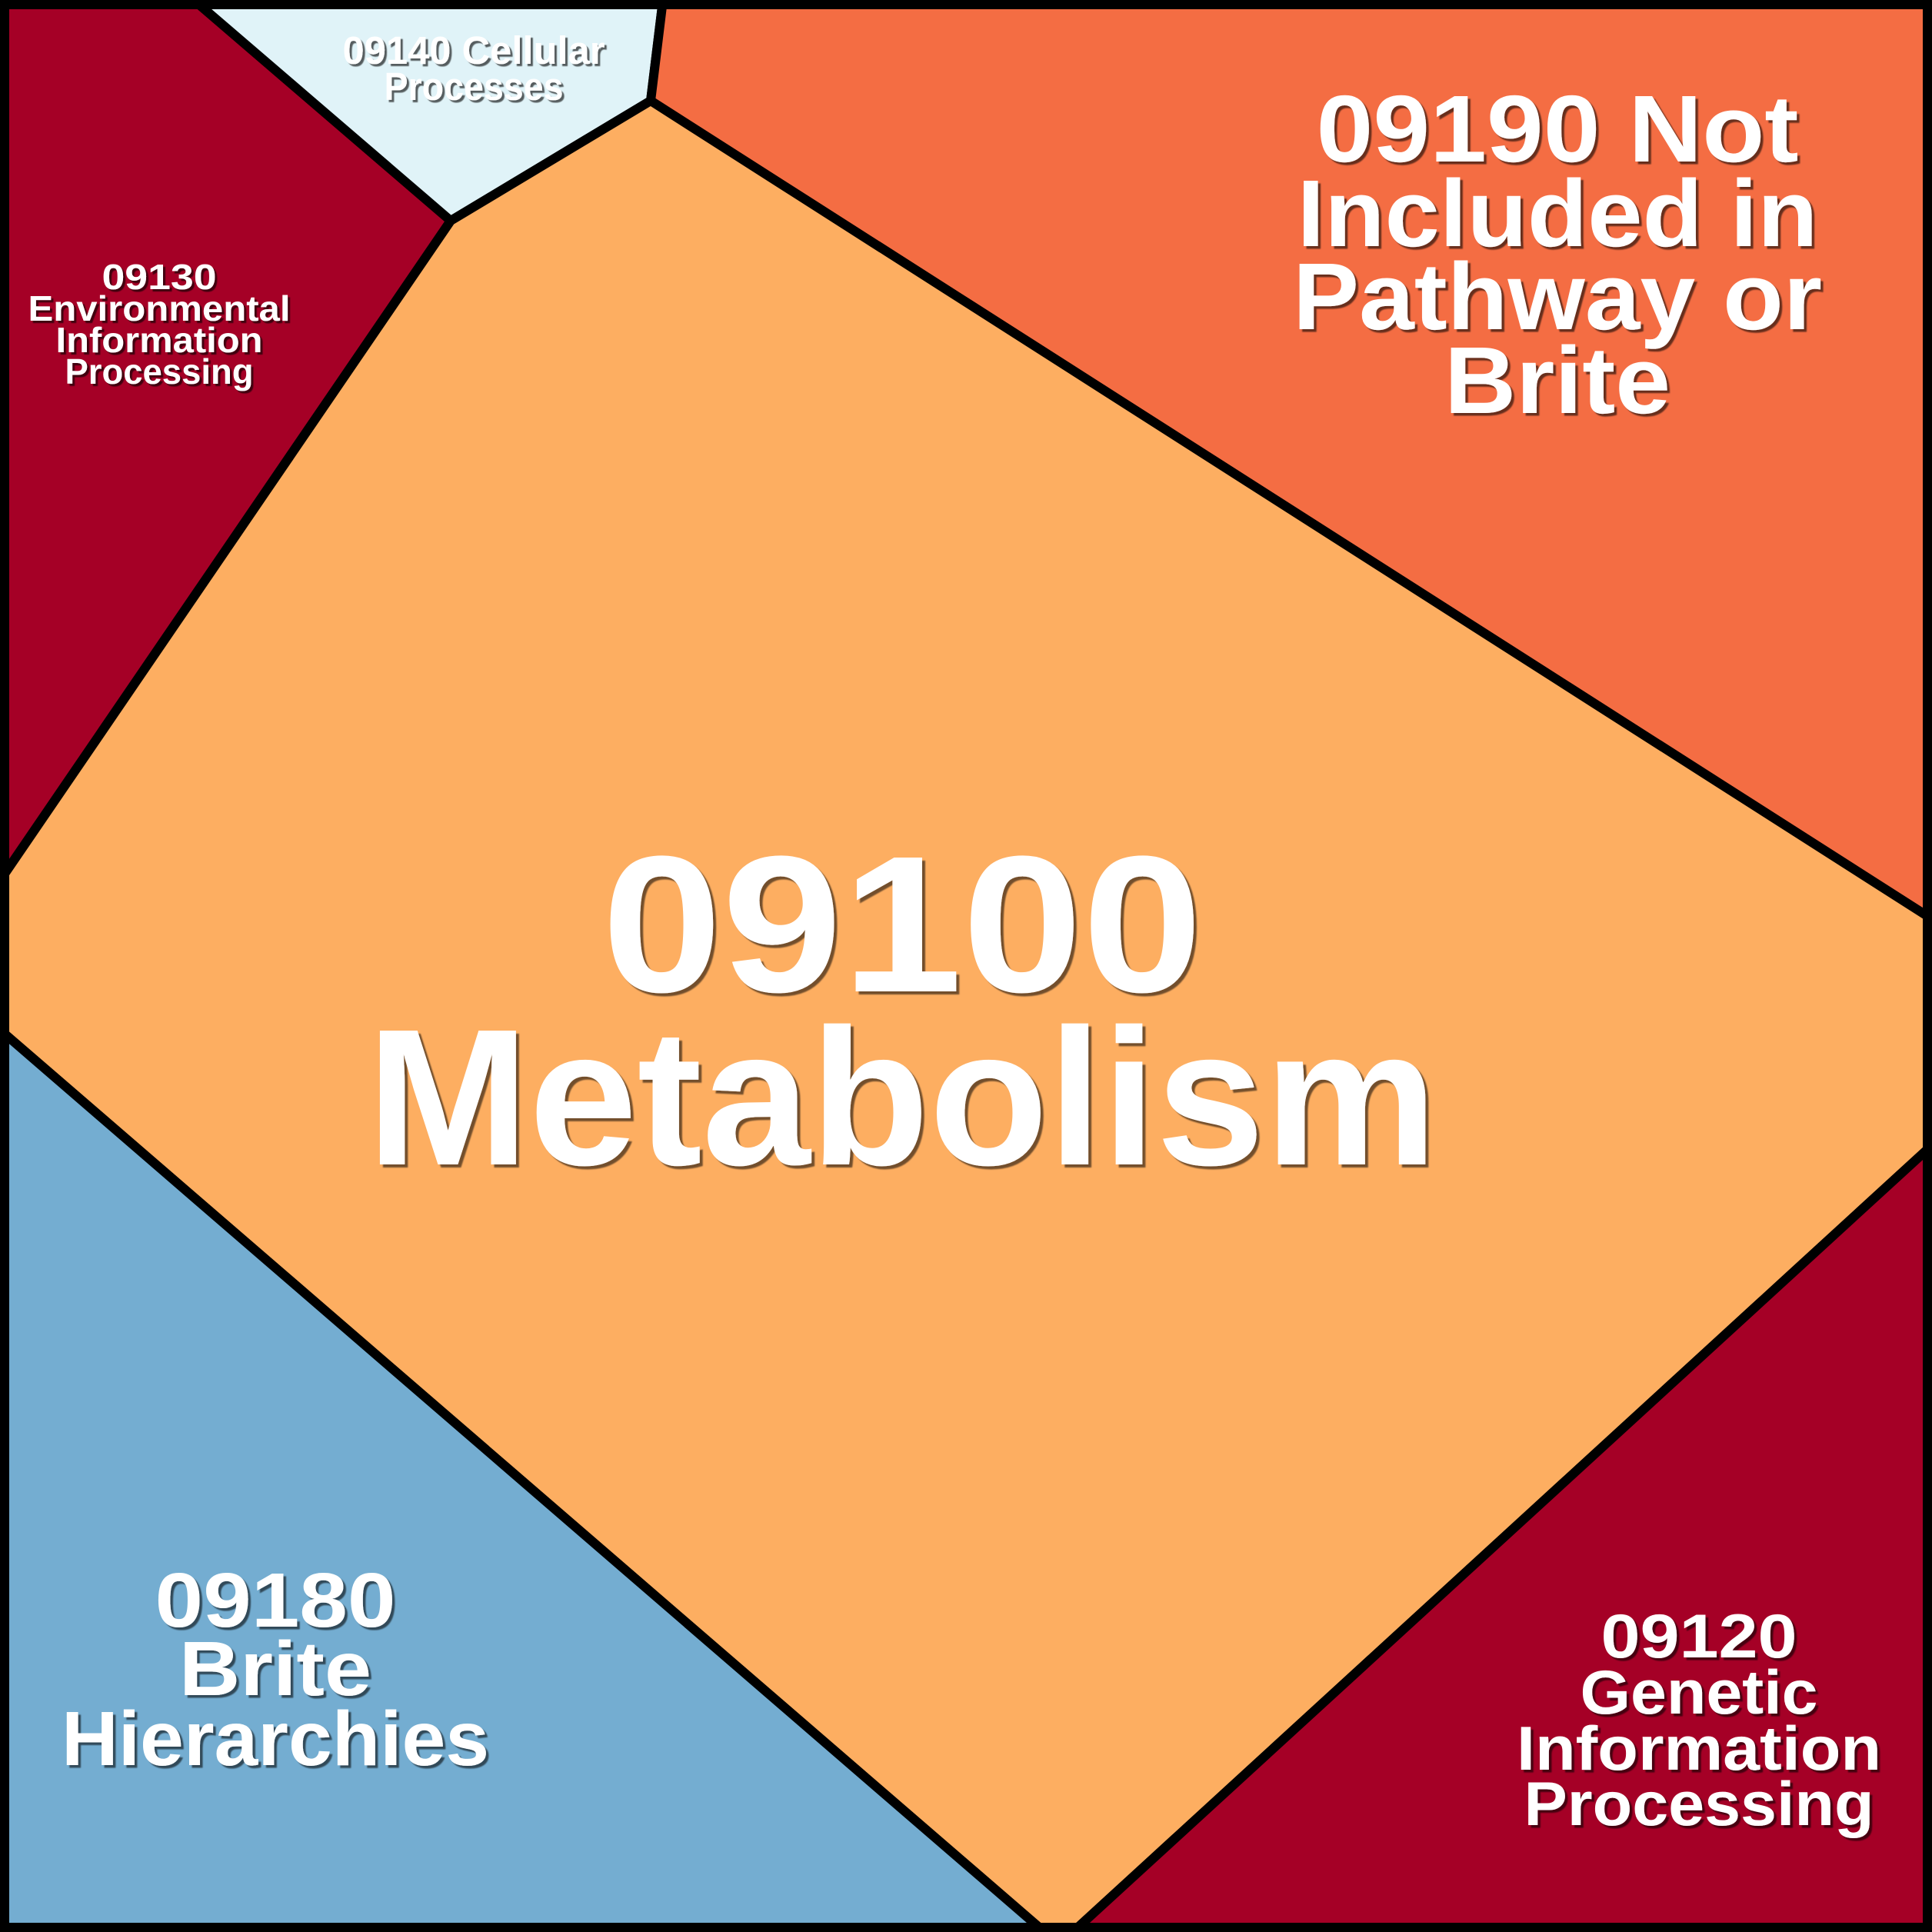 The width and height of the screenshot is (1932, 1932). Describe the element at coordinates (1558, 129) in the screenshot. I see `svg-text: 09190 Not` at that location.